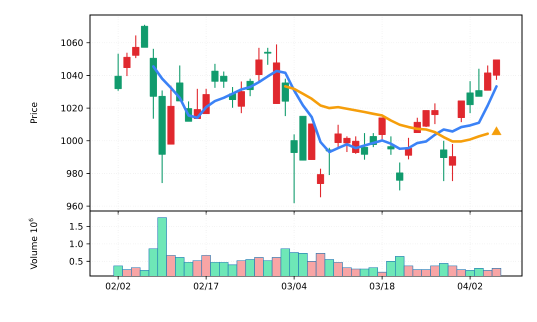 The height and width of the screenshot is (322, 537). I want to click on y-tick-label: 0.5, so click(76, 261).